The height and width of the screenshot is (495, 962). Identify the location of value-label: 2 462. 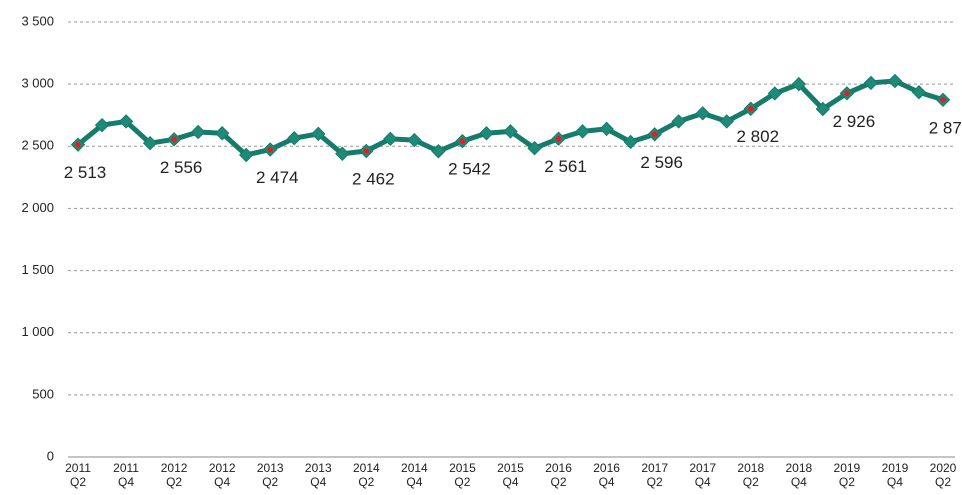
(373, 178).